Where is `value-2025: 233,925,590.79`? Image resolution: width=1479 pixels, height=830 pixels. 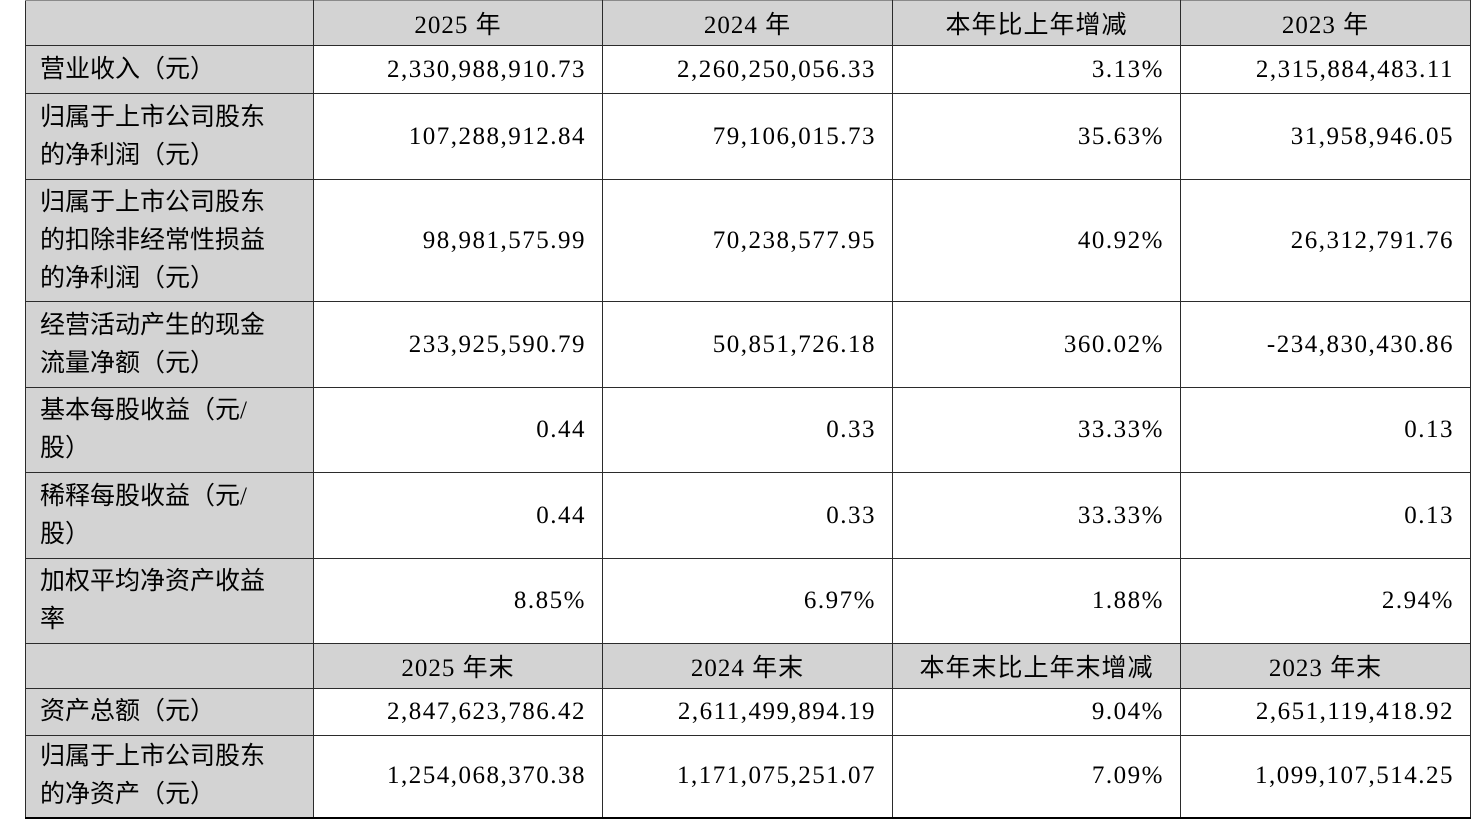
value-2025: 233,925,590.79 is located at coordinates (458, 344).